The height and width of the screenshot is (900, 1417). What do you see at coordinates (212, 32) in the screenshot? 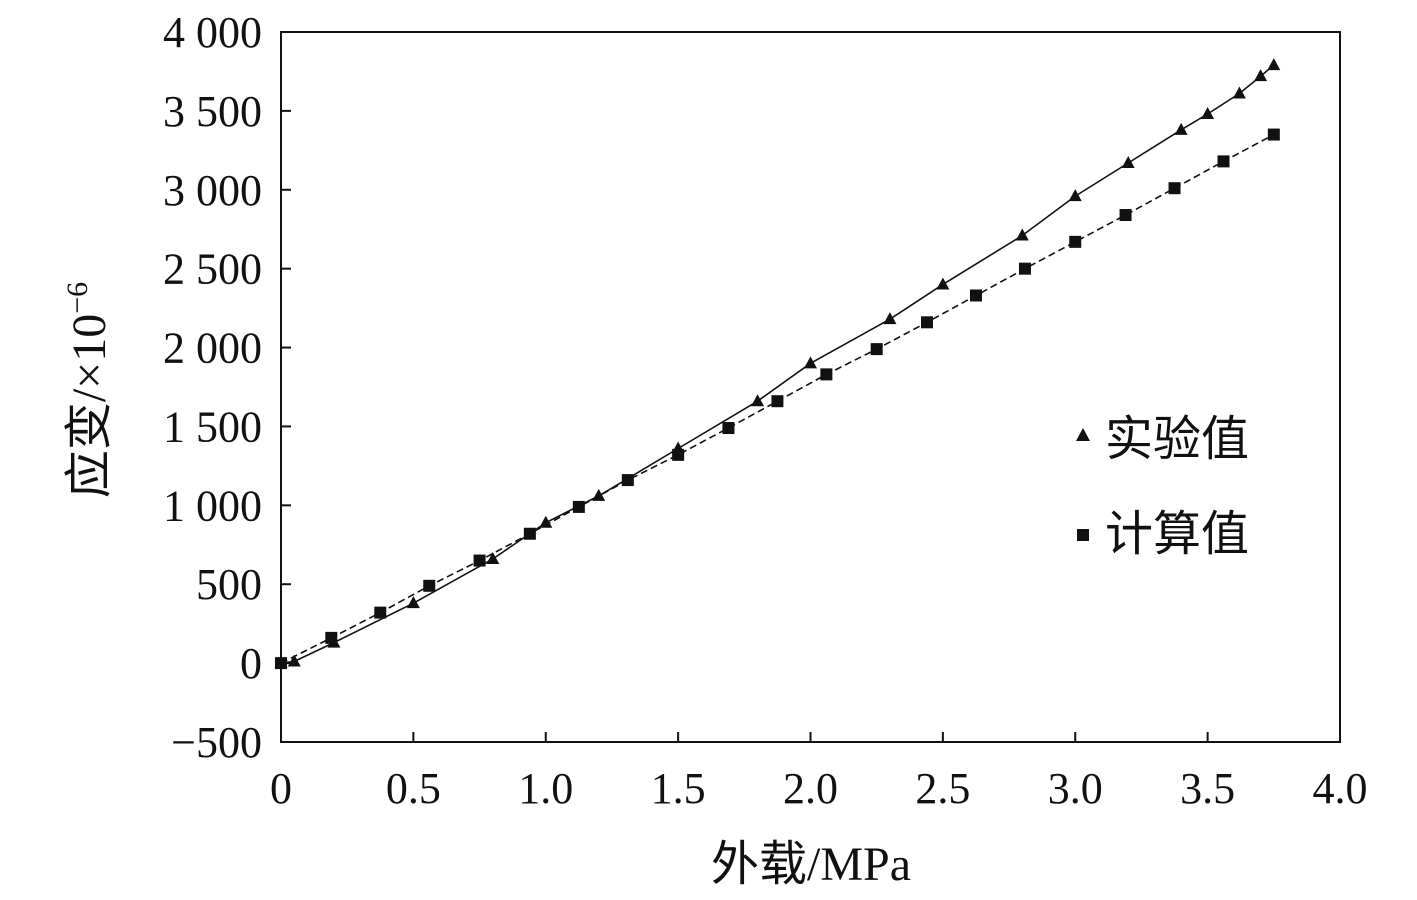
I see `y-tick-label: 4 000` at bounding box center [212, 32].